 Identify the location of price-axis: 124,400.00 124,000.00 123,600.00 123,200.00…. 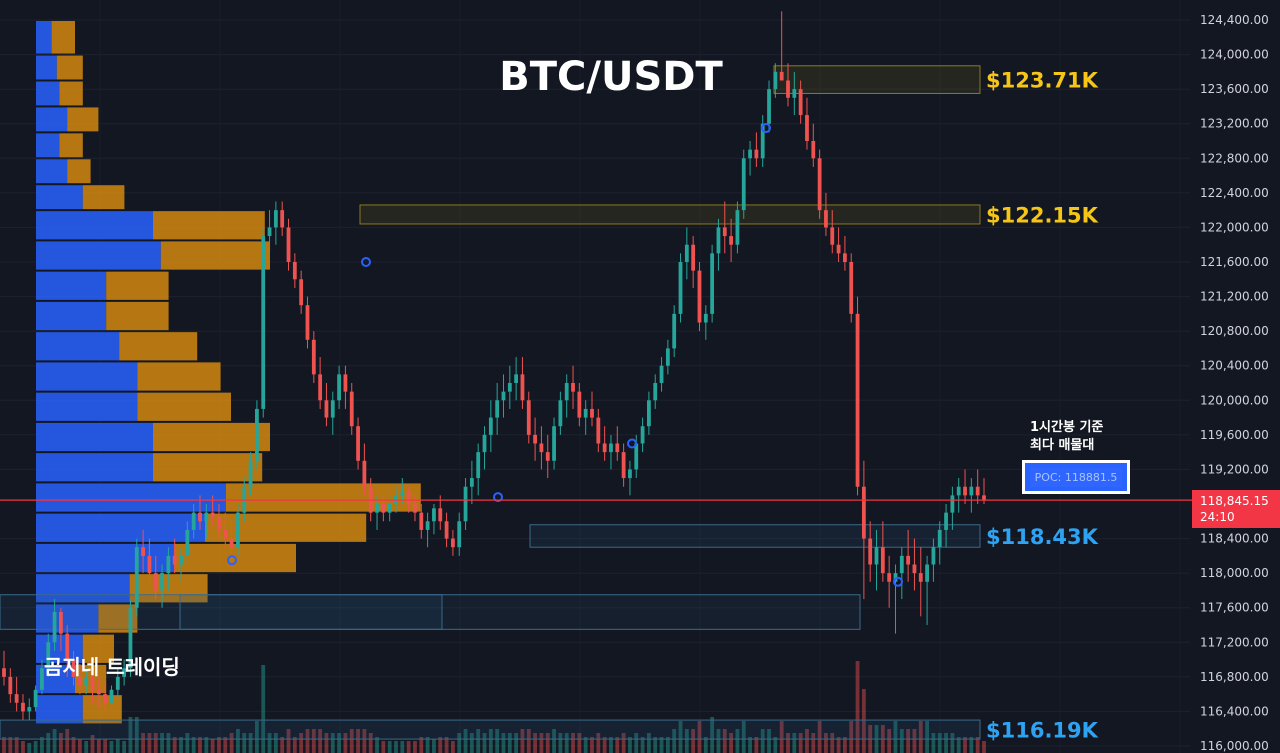
(1234, 383).